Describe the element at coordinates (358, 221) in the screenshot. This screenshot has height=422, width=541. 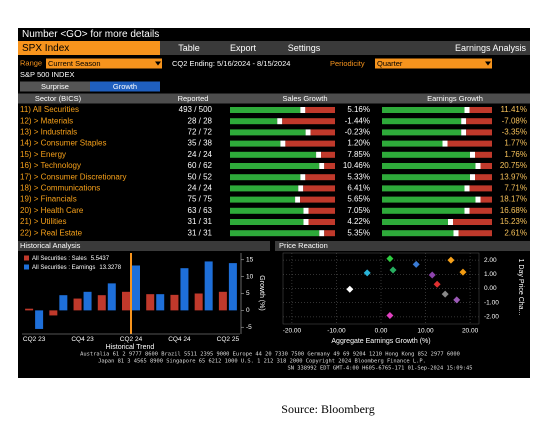
I see `sales-growth: 4.22%` at that location.